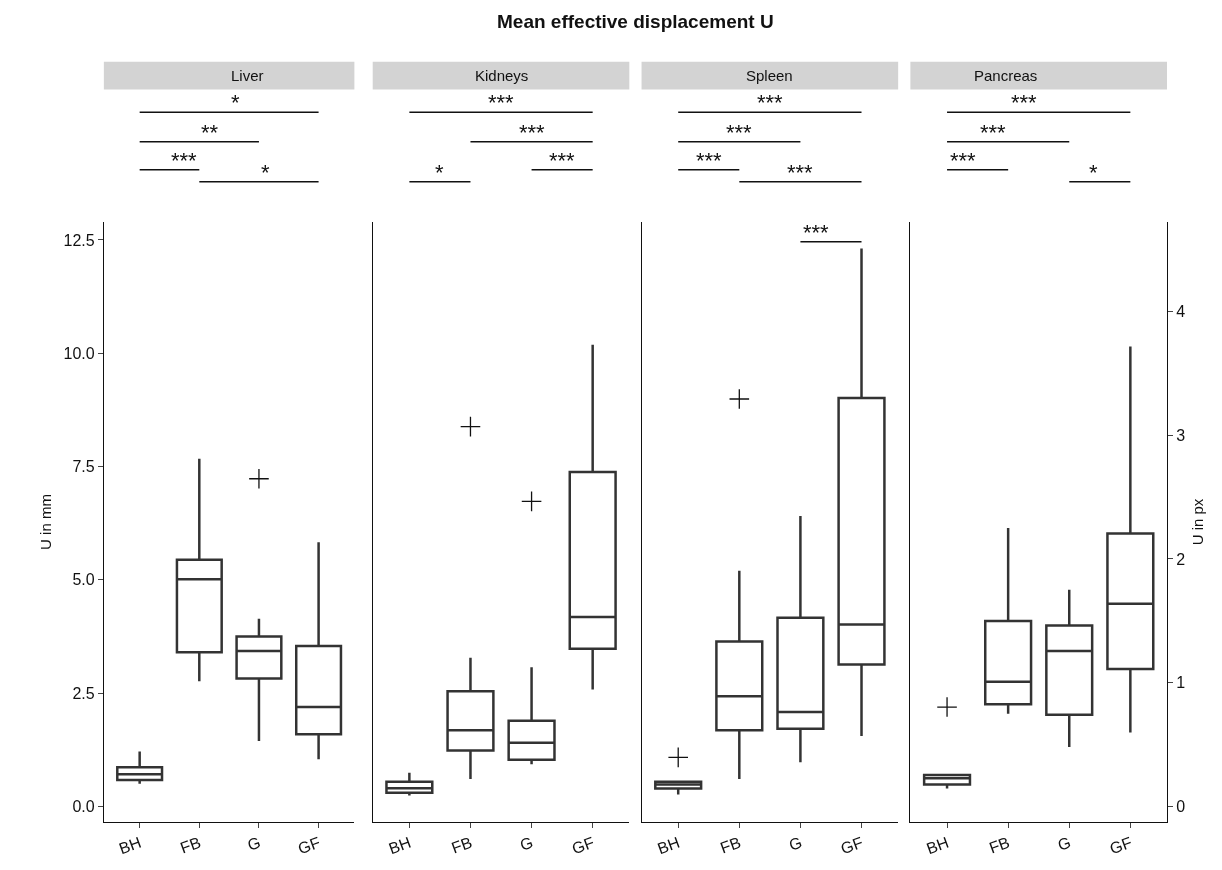 The width and height of the screenshot is (1222, 870). What do you see at coordinates (1181, 806) in the screenshot?
I see `y2-tick-label: 0` at bounding box center [1181, 806].